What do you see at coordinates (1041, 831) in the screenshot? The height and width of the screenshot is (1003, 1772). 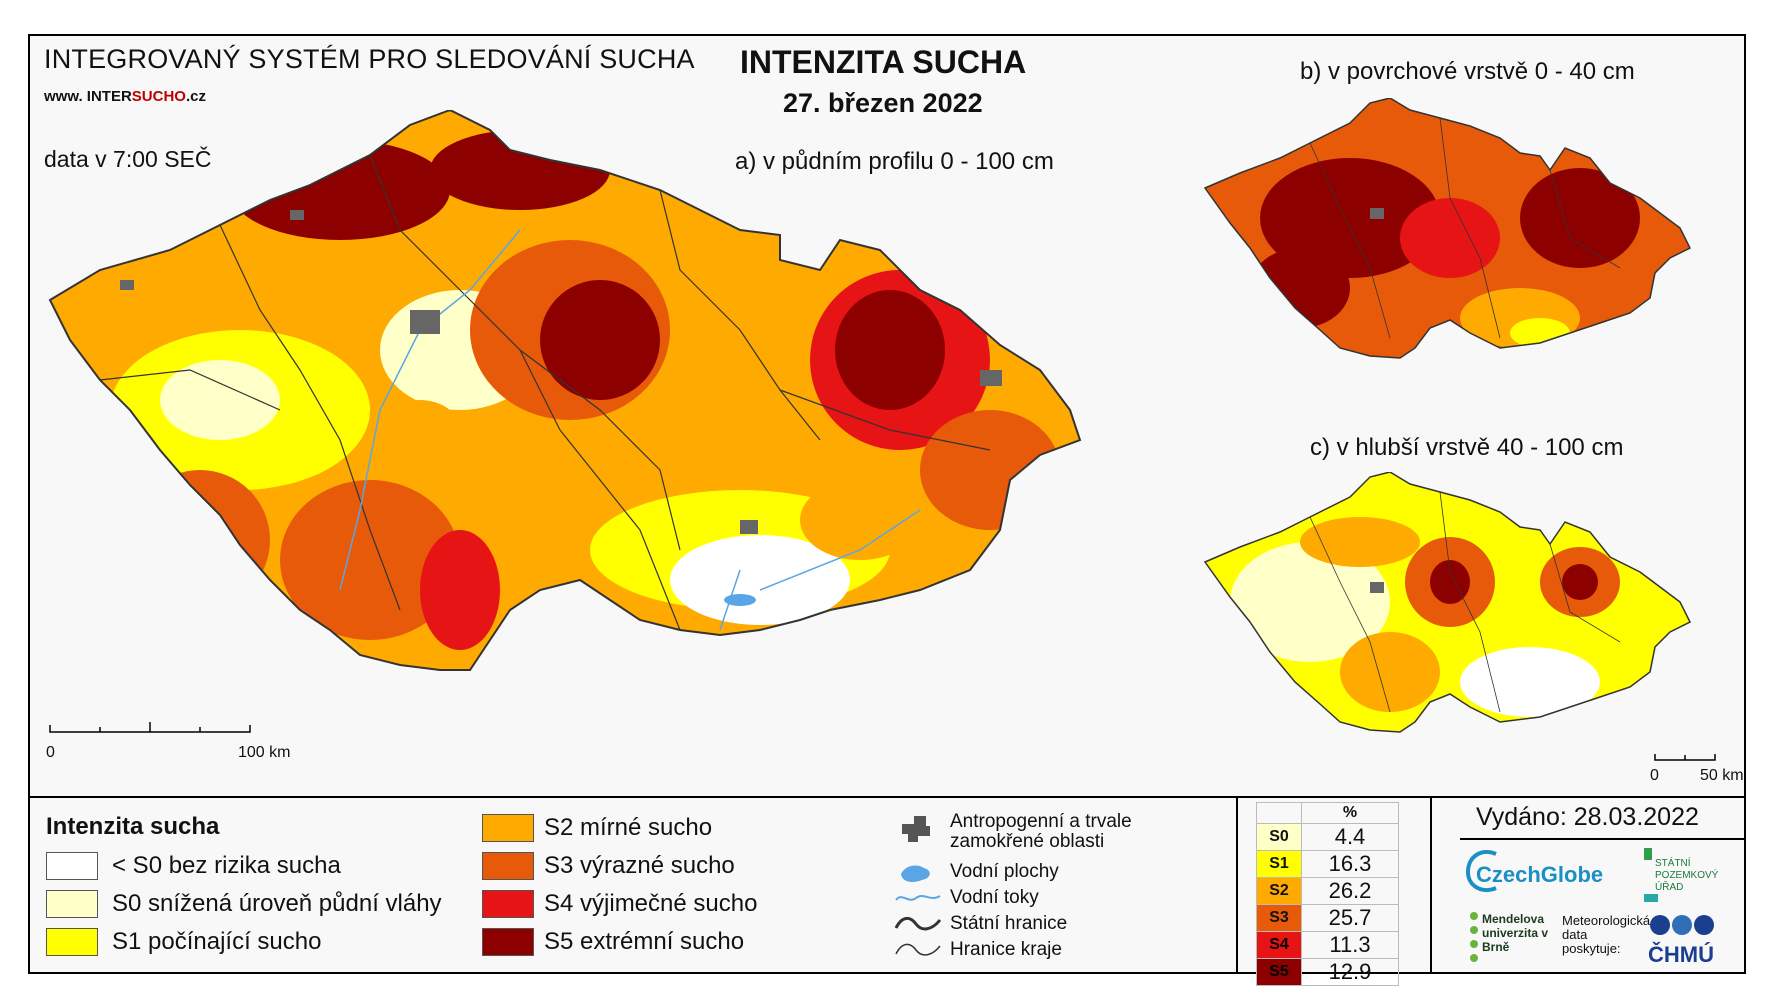 I see `symbol-label-anthropogenic: Antropogenní a trvale zamokřené oblasti` at bounding box center [1041, 831].